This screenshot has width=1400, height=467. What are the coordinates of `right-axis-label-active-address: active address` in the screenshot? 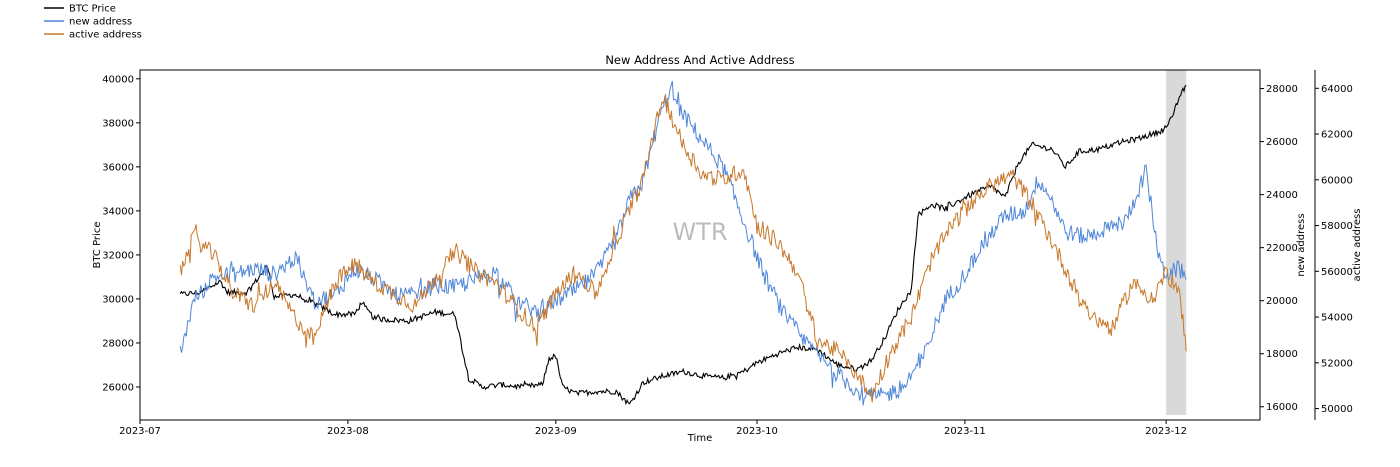 It's located at (1357, 245).